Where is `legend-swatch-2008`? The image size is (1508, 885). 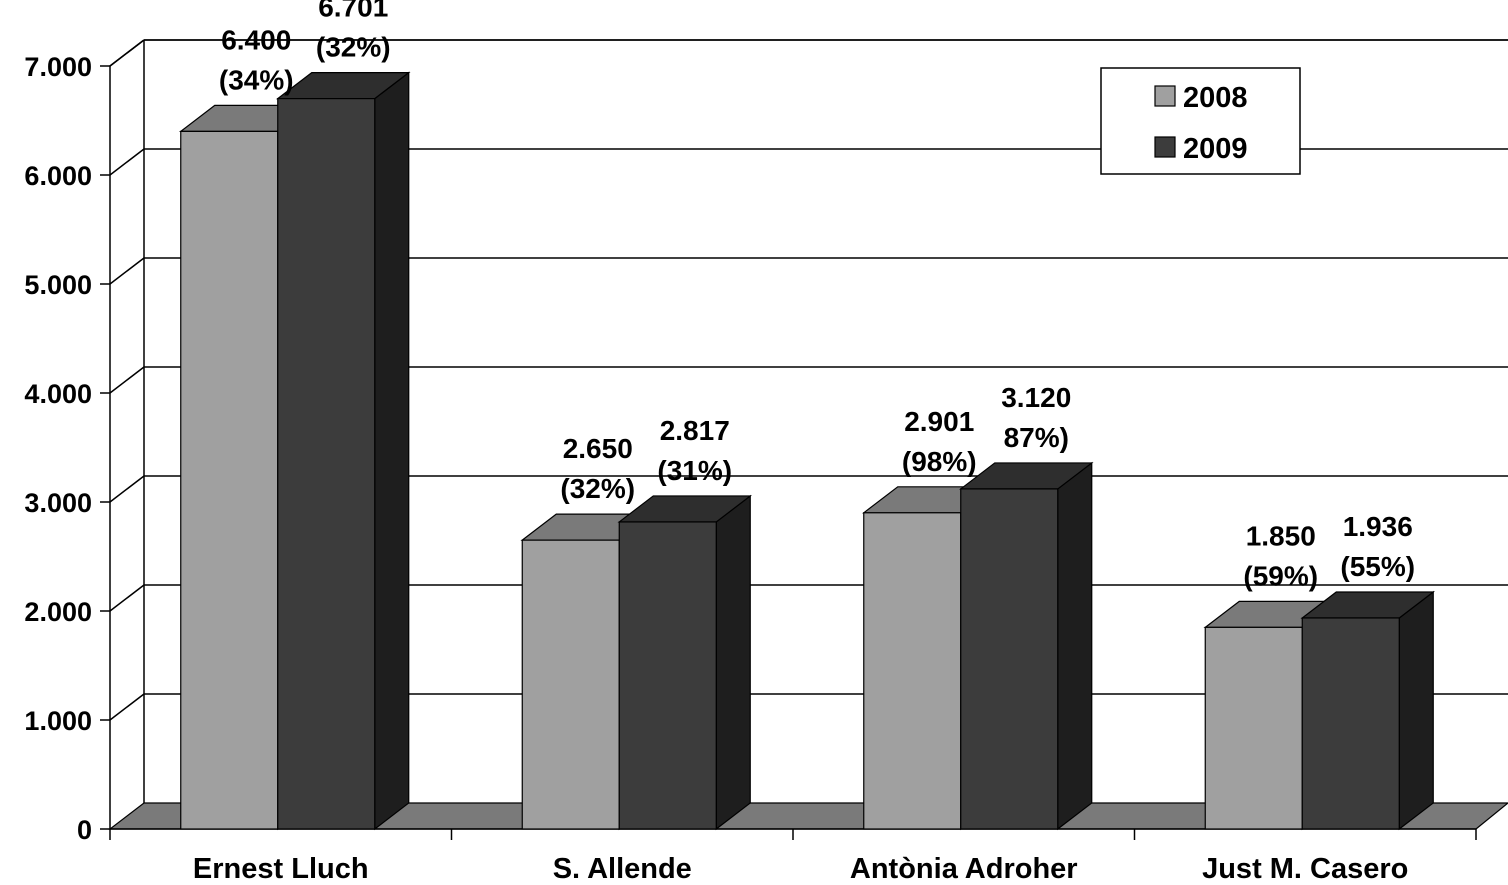
legend-swatch-2008 is located at coordinates (1165, 96).